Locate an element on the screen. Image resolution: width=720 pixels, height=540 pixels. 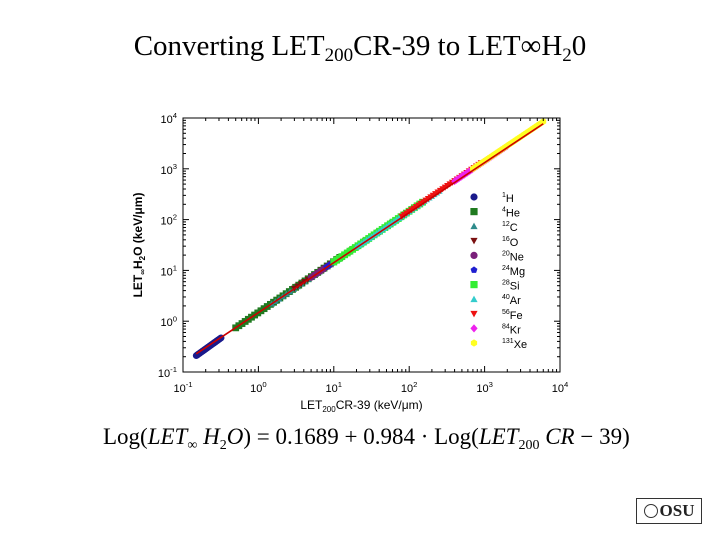
legend-item: 16O is located at coordinates (494, 242).